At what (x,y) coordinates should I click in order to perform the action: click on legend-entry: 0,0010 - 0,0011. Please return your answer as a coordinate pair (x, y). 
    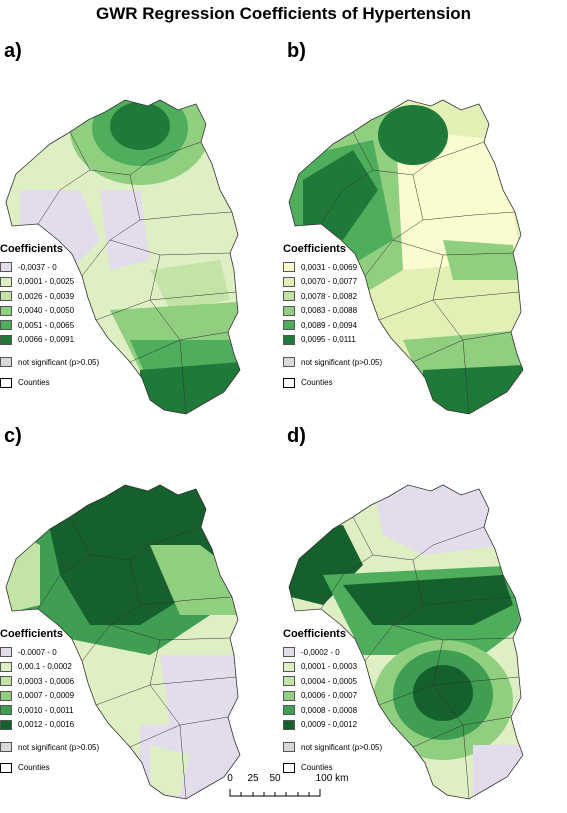
    Looking at the image, I should click on (49, 710).